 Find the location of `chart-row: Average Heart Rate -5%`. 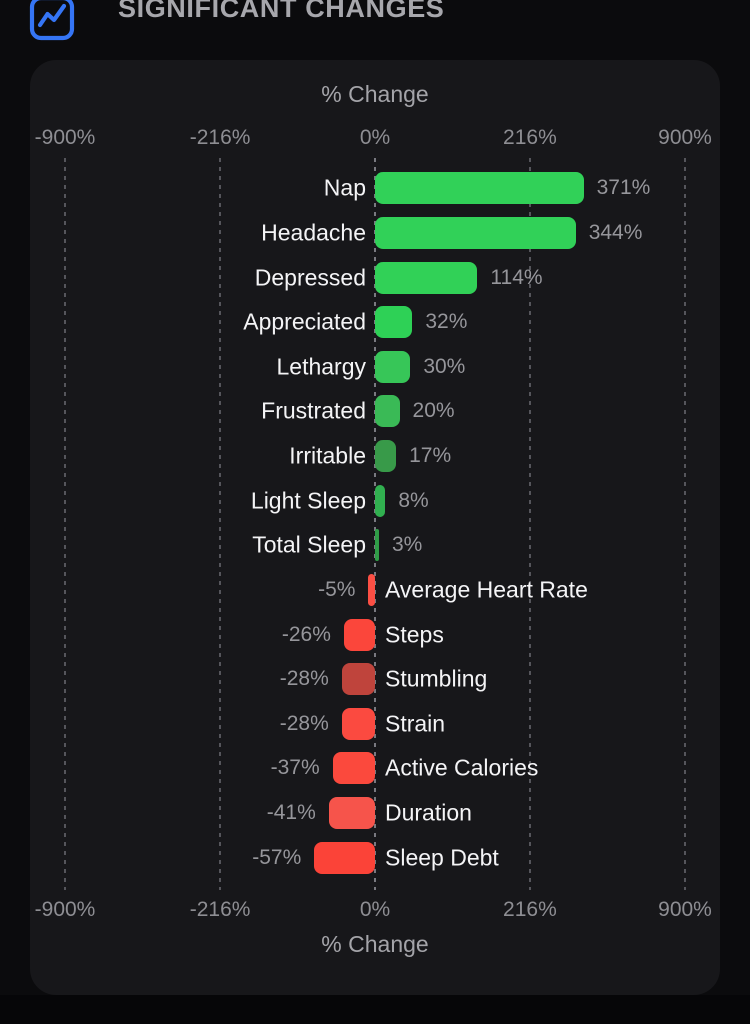

chart-row: Average Heart Rate -5% is located at coordinates (375, 590).